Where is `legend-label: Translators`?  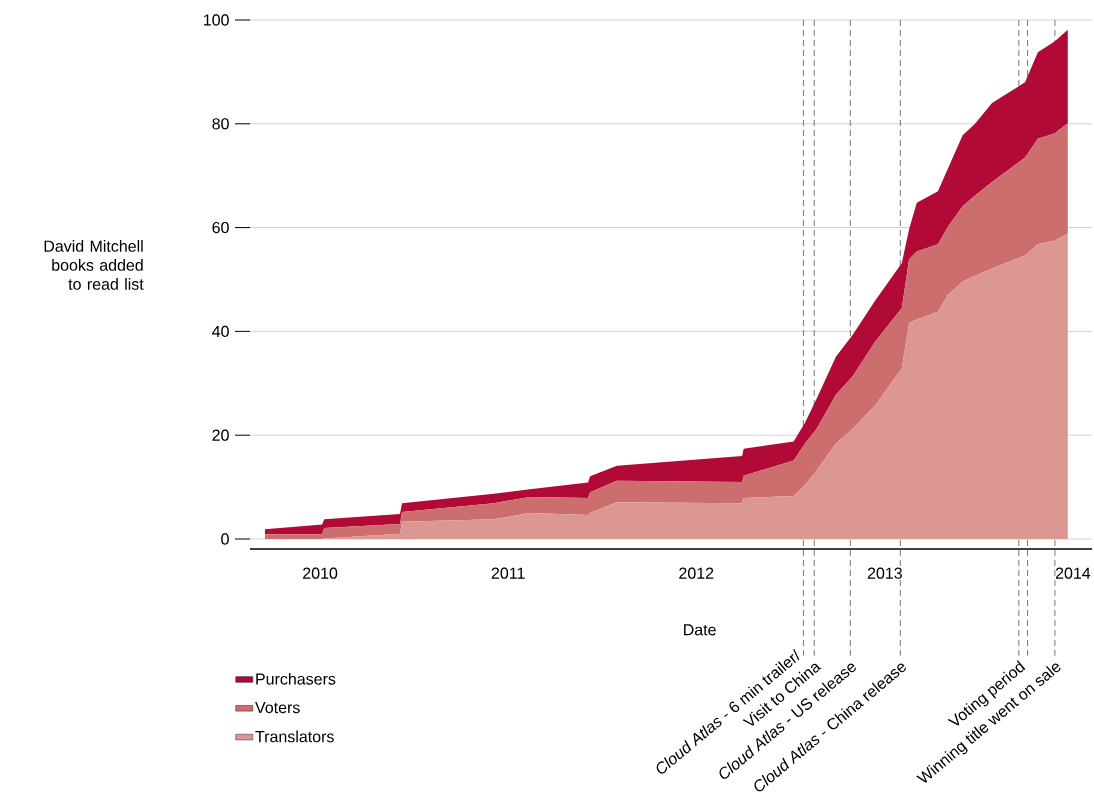
legend-label: Translators is located at coordinates (294, 736).